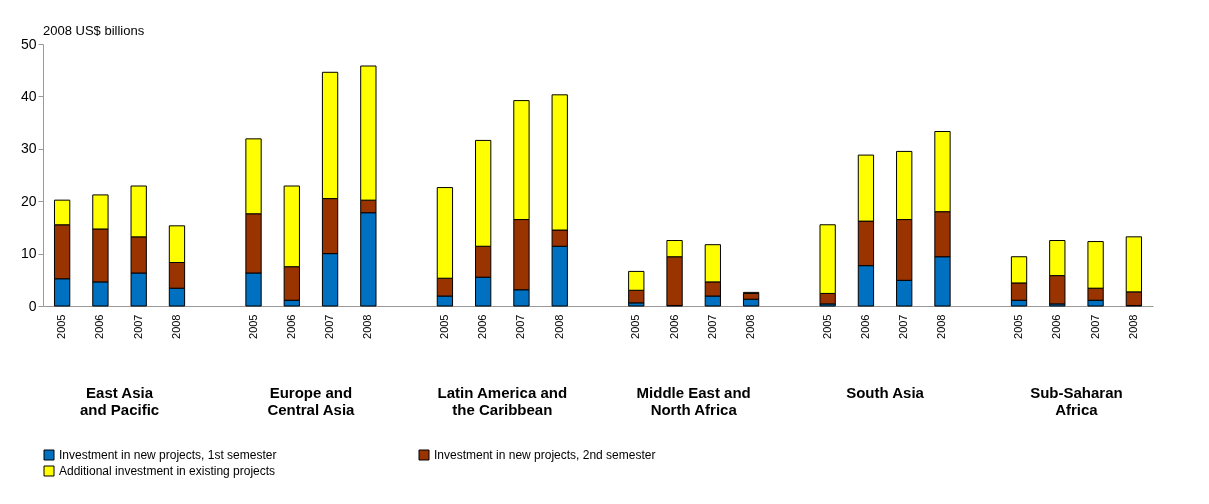  Describe the element at coordinates (885, 392) in the screenshot. I see `text: South Asia` at that location.